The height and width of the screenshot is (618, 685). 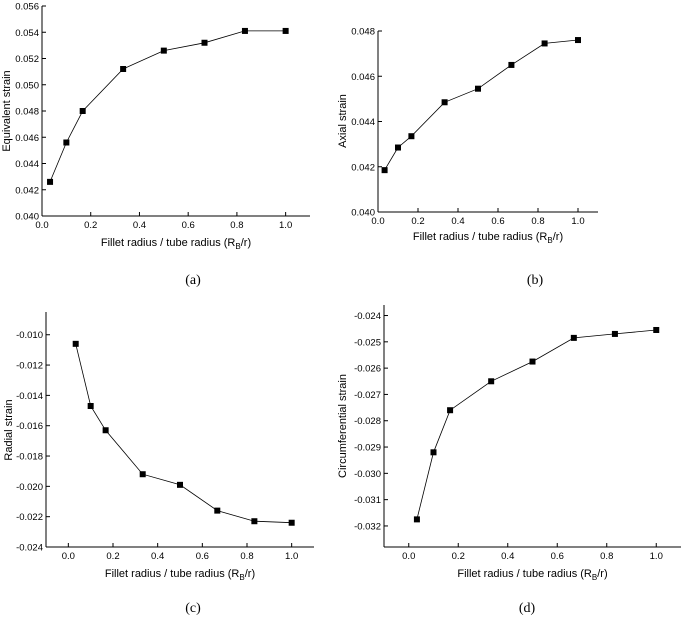 What do you see at coordinates (367, 474) in the screenshot?
I see `y-tick-label: -0.030` at bounding box center [367, 474].